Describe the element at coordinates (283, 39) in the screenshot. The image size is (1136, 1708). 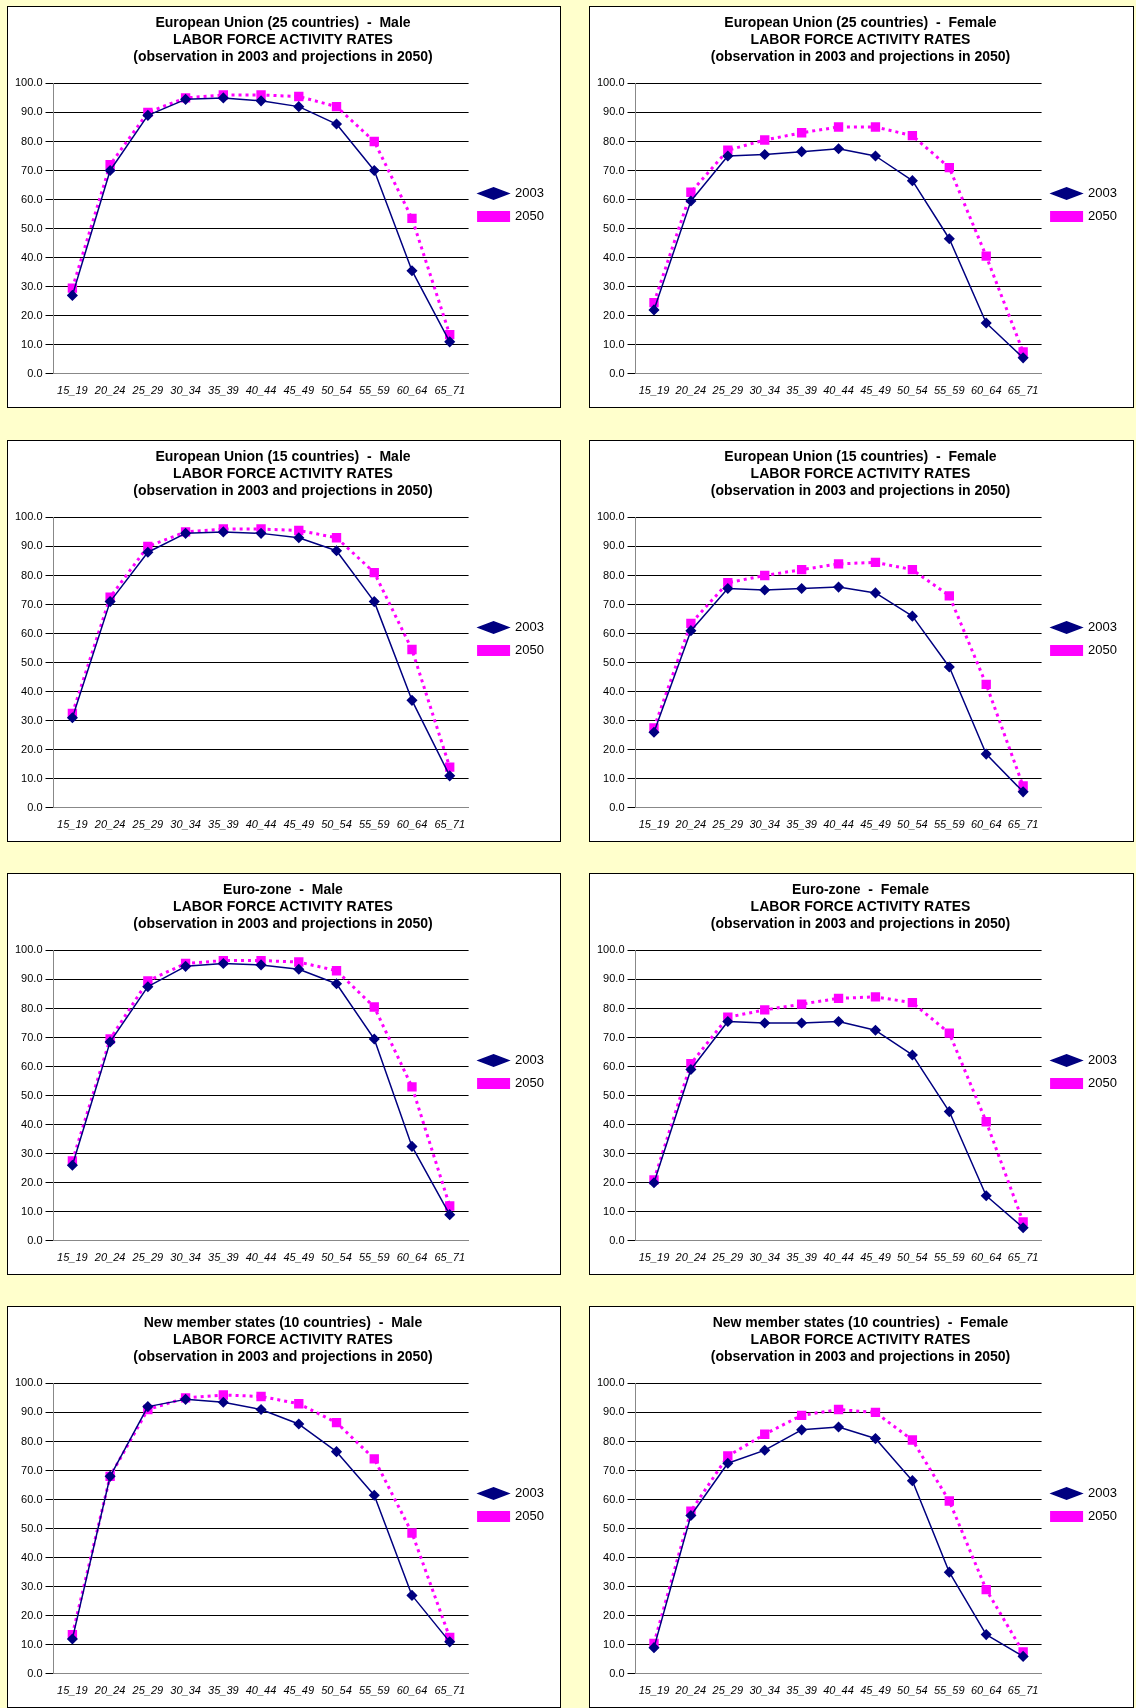
I see `chart-title: European Union (25 countries) - Male LABOR FORCE ACTIVITY RATES (observation in 2003 and projections in 2050)` at that location.